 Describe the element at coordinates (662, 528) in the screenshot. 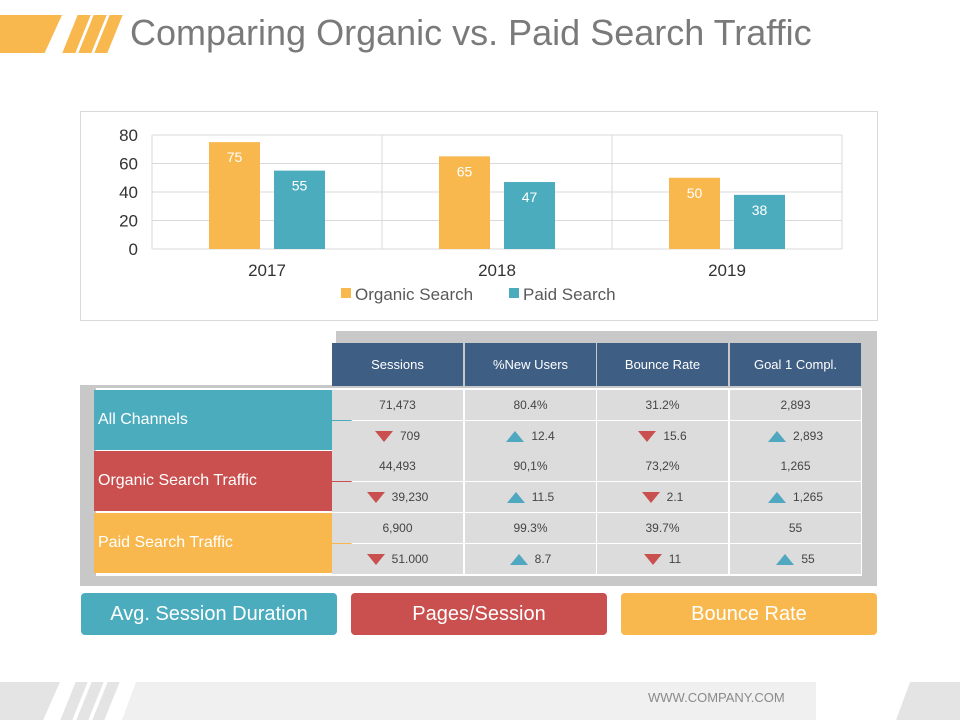

I see `table-cell-value: 39.7%` at that location.